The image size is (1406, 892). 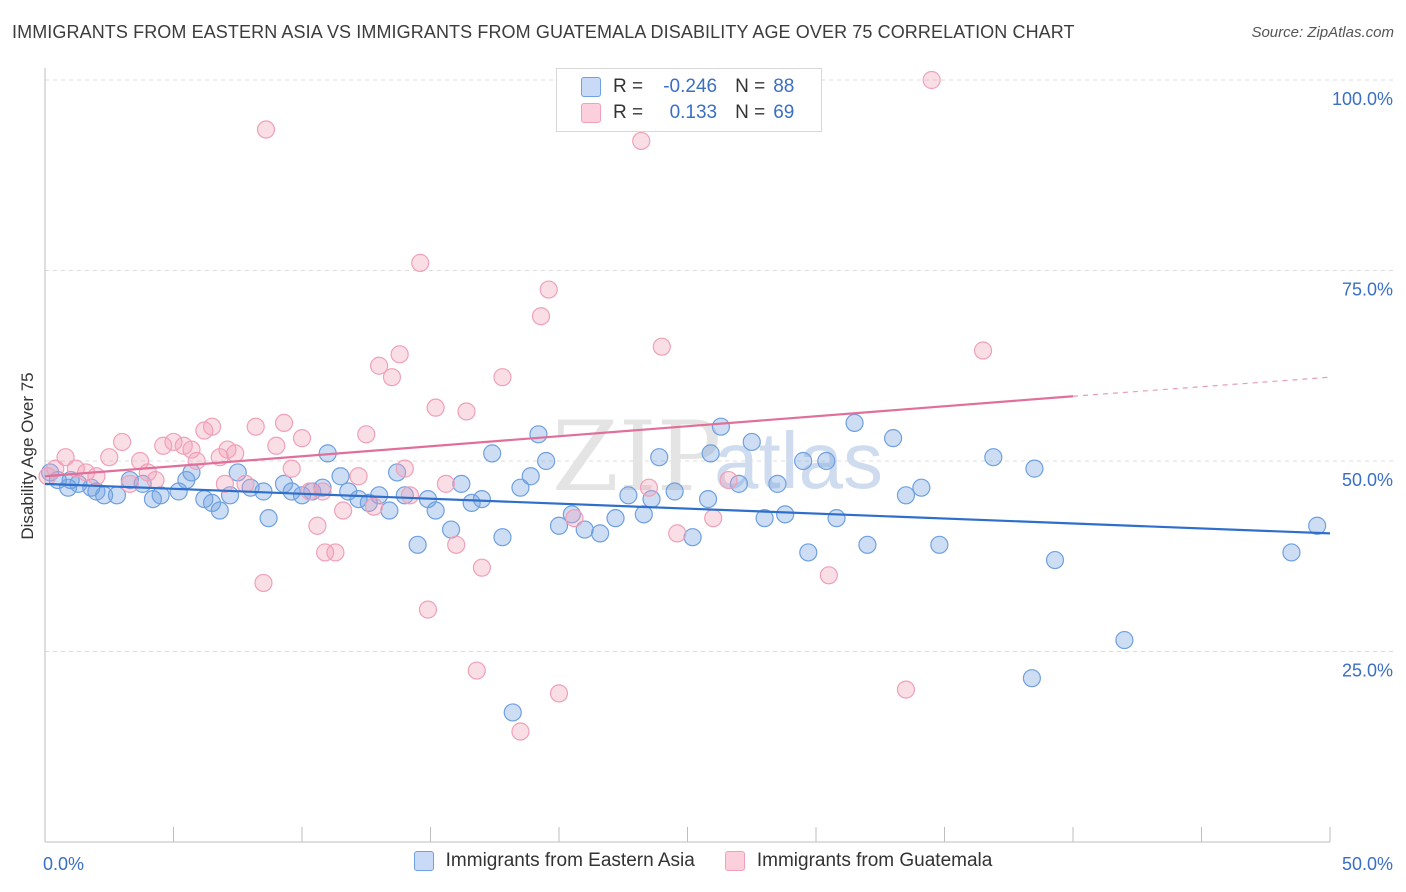 What do you see at coordinates (784, 86) in the screenshot?
I see `legend-n-value: 88` at bounding box center [784, 86].